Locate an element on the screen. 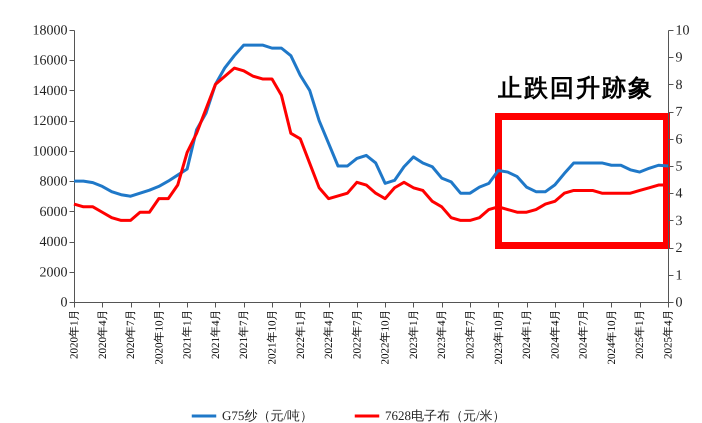  x-tick-label: 2024年4月 is located at coordinates (555, 334).